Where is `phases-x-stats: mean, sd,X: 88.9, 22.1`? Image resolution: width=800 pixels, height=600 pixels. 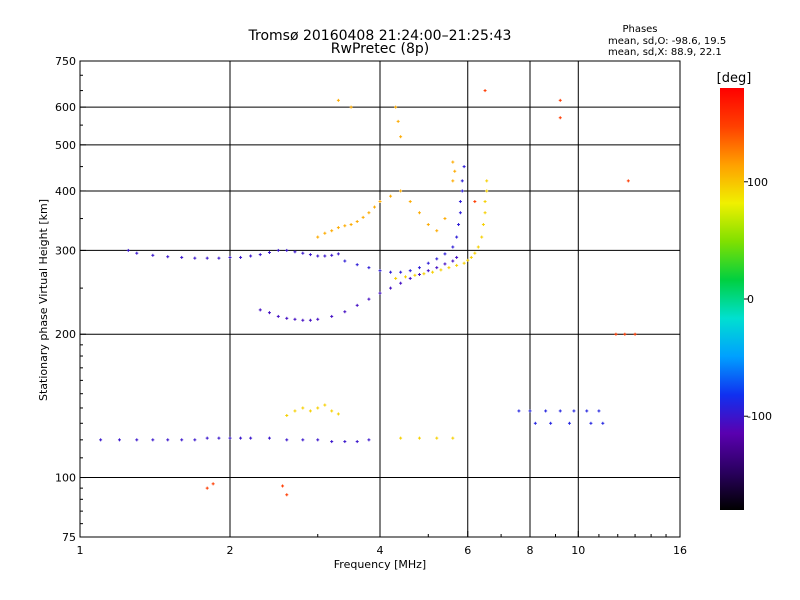 phases-x-stats: mean, sd,X: 88.9, 22.1 is located at coordinates (665, 52).